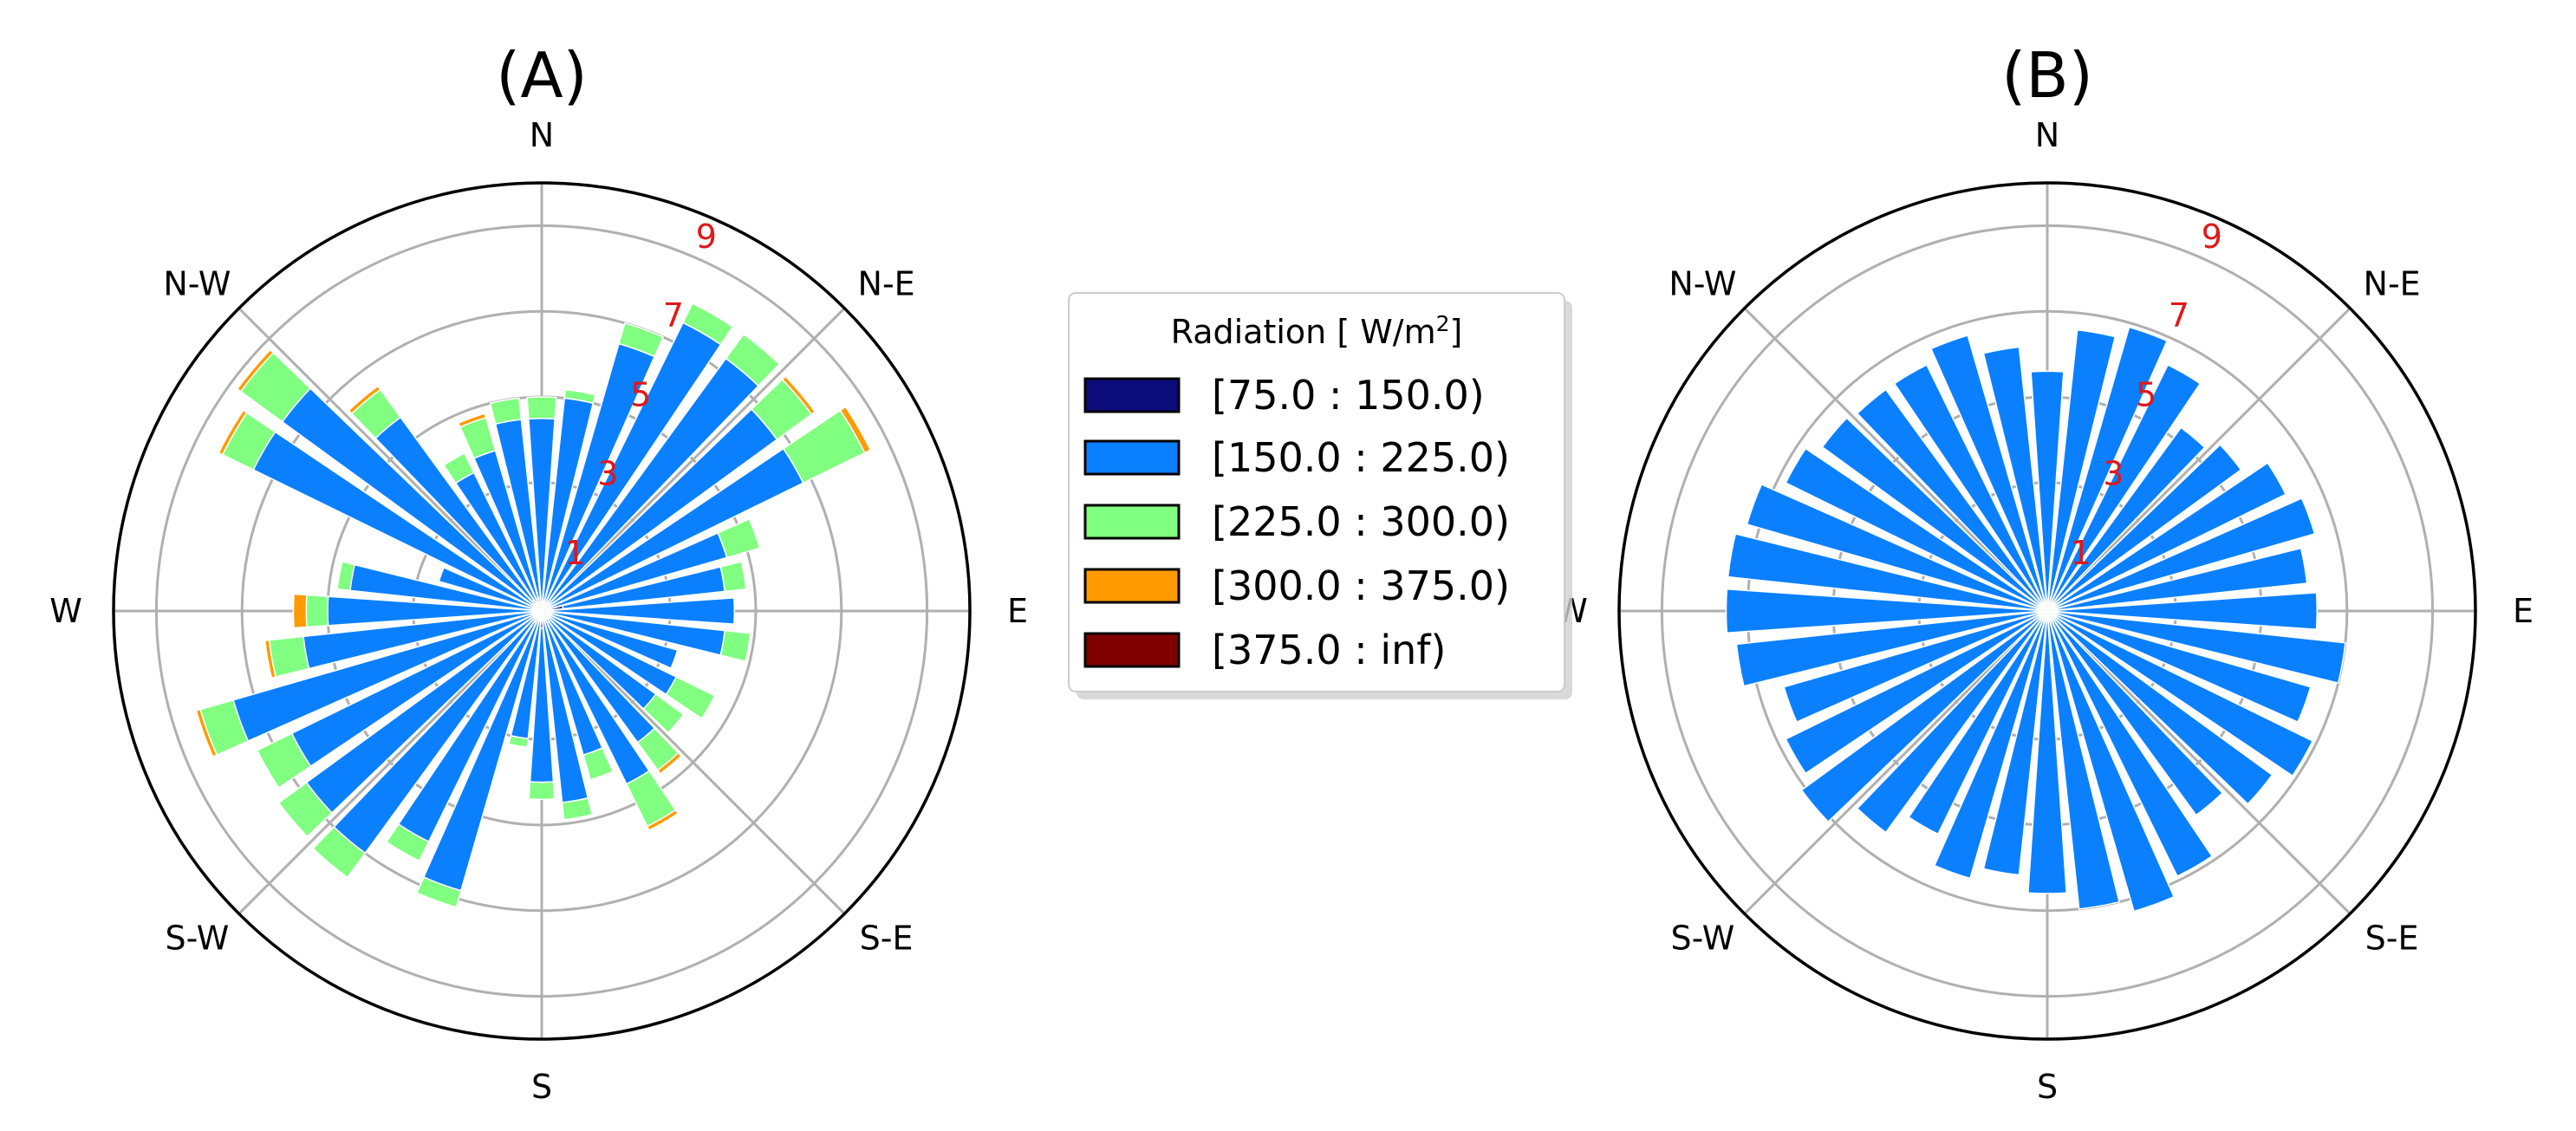 The image size is (2576, 1131). I want to click on legend-entry-4: [375.0 : inf), so click(1329, 650).